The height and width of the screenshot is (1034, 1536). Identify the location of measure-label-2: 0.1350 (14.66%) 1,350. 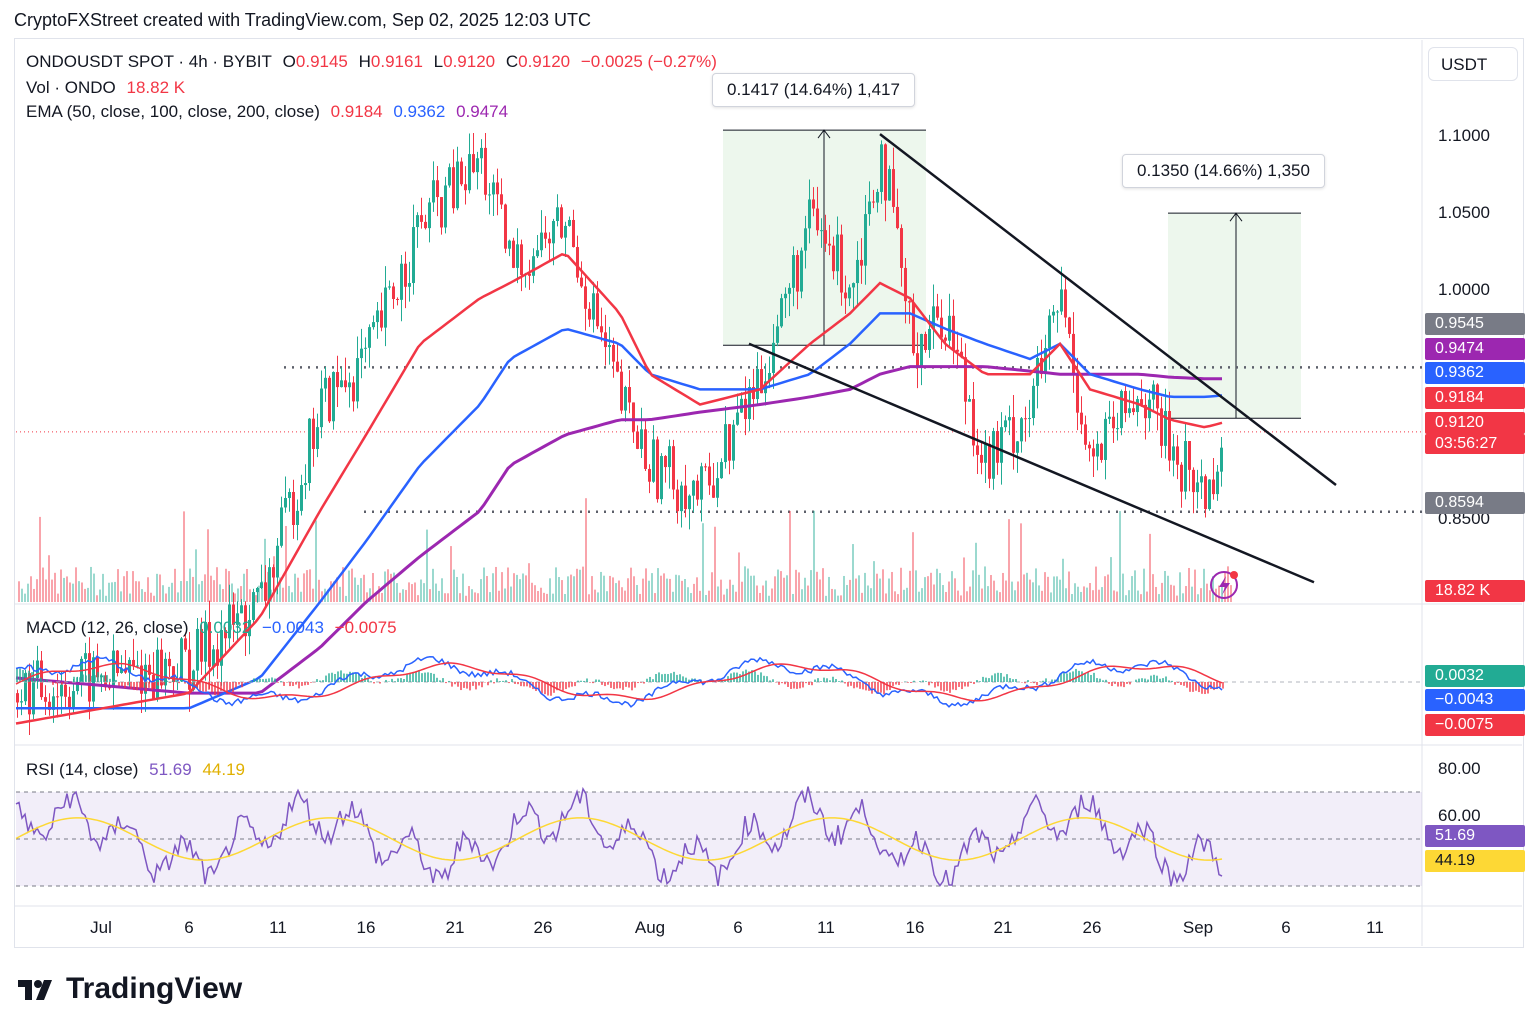
(1223, 171).